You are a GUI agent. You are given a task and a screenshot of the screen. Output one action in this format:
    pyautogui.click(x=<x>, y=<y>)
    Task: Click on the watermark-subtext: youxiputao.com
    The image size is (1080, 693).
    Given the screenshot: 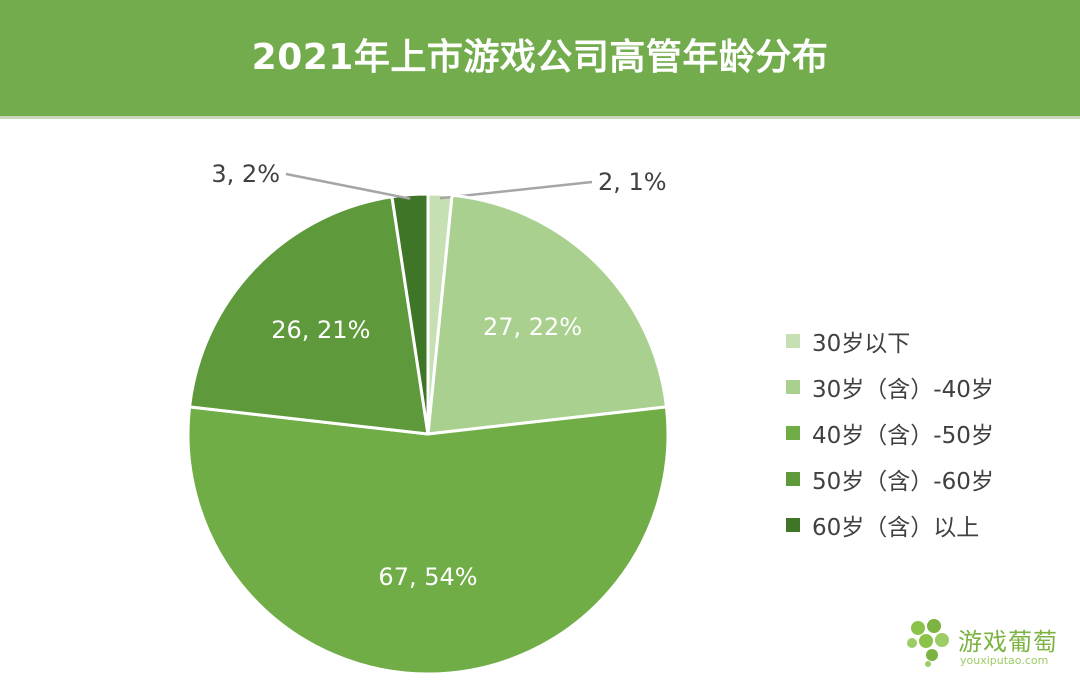 What is the action you would take?
    pyautogui.click(x=1004, y=660)
    